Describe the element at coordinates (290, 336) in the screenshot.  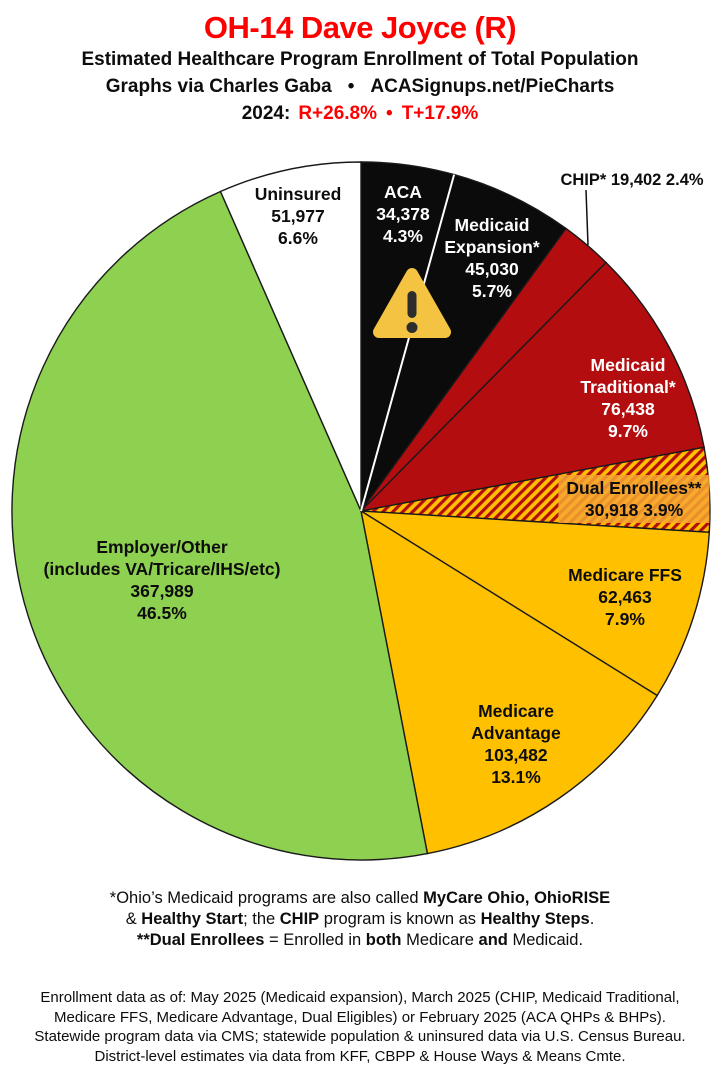
I see `pie-slice-uninsured` at that location.